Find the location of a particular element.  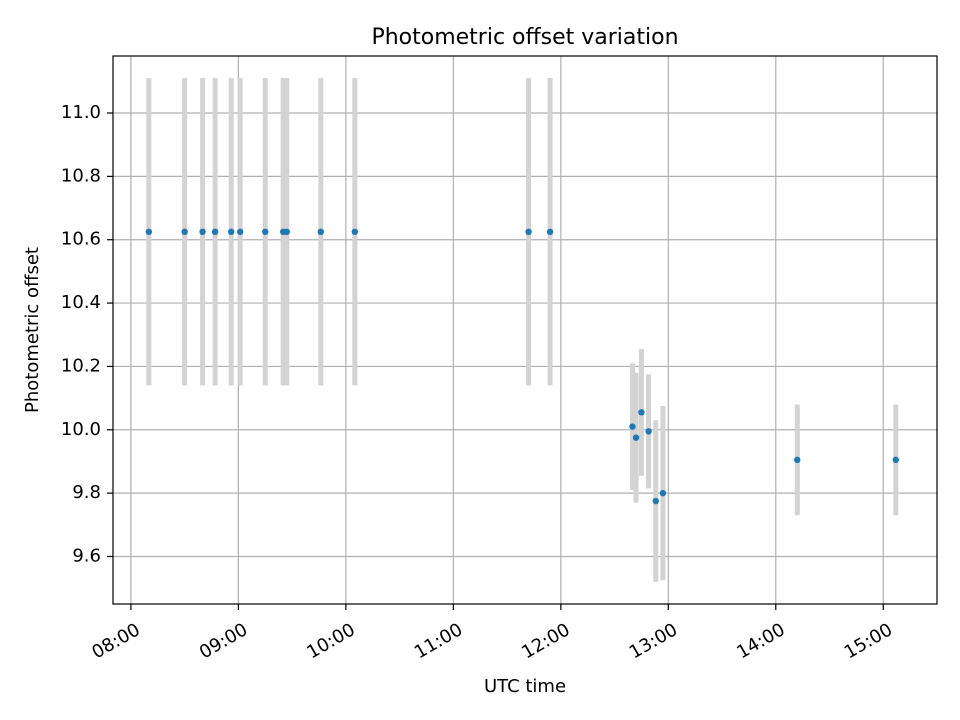

y-axis-ticks: 9.6 9.8 10.0 10.2 10.4 10.6 10.8 11.0 is located at coordinates (87, 334).